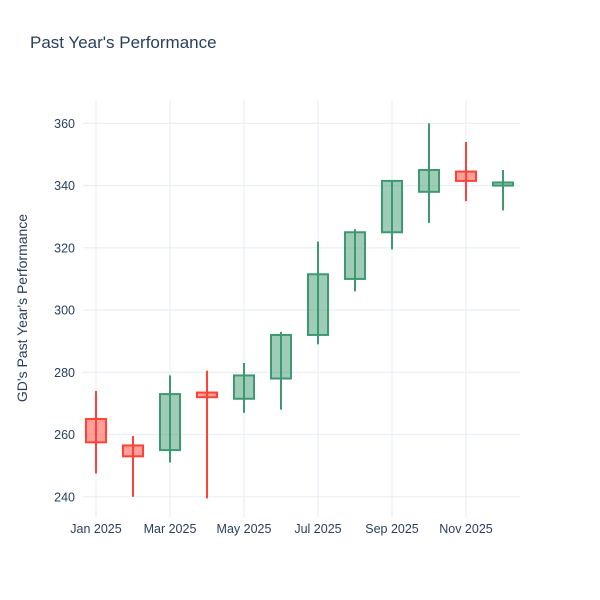  What do you see at coordinates (317, 529) in the screenshot?
I see `x-tick-label: Jul 2025` at bounding box center [317, 529].